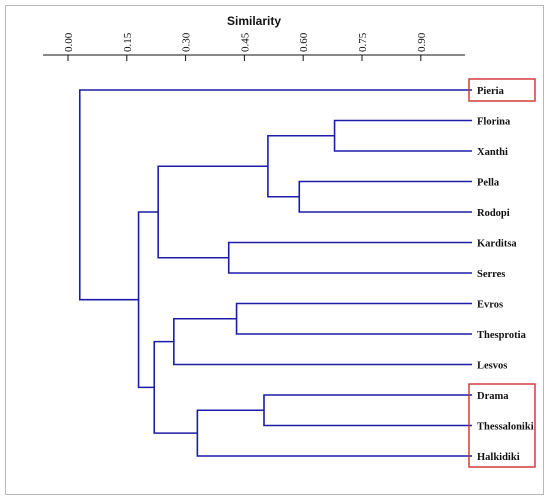 This screenshot has height=502, width=550. Describe the element at coordinates (128, 42) in the screenshot. I see `axis-tick-label: 0.15` at that location.